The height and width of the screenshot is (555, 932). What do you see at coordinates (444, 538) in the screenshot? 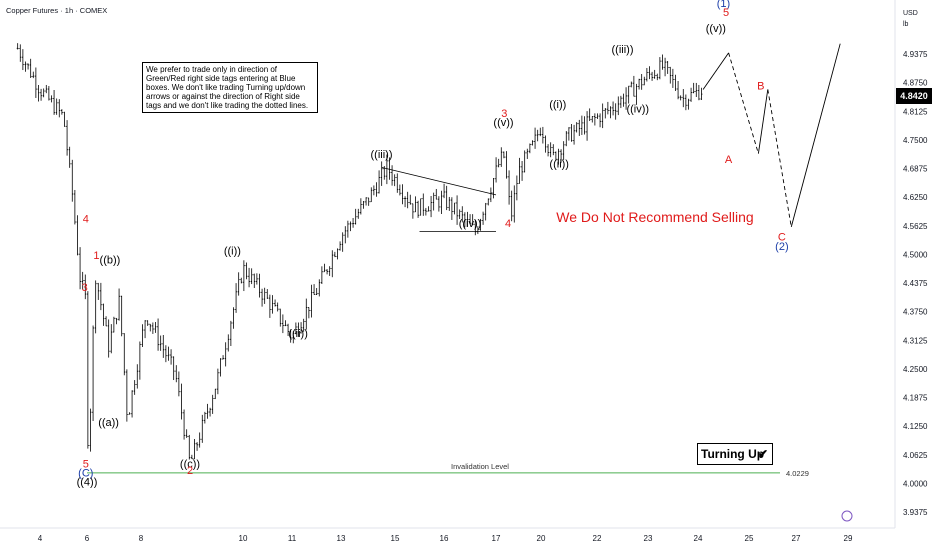
I see `x-tick-label: 16` at bounding box center [444, 538].